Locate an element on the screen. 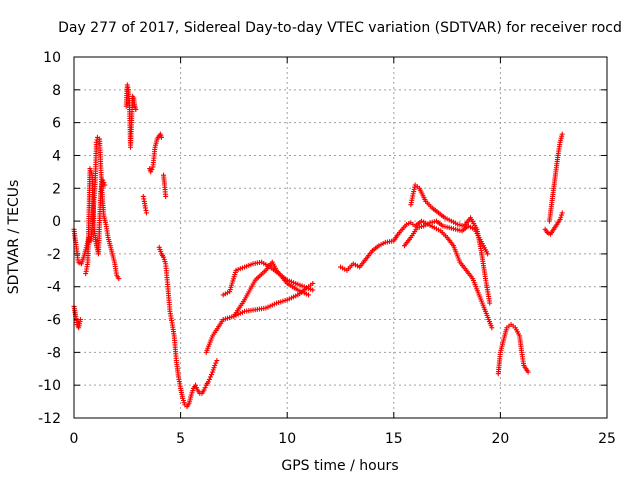 This screenshot has height=480, width=640. x-tick-label: 25 is located at coordinates (607, 439).